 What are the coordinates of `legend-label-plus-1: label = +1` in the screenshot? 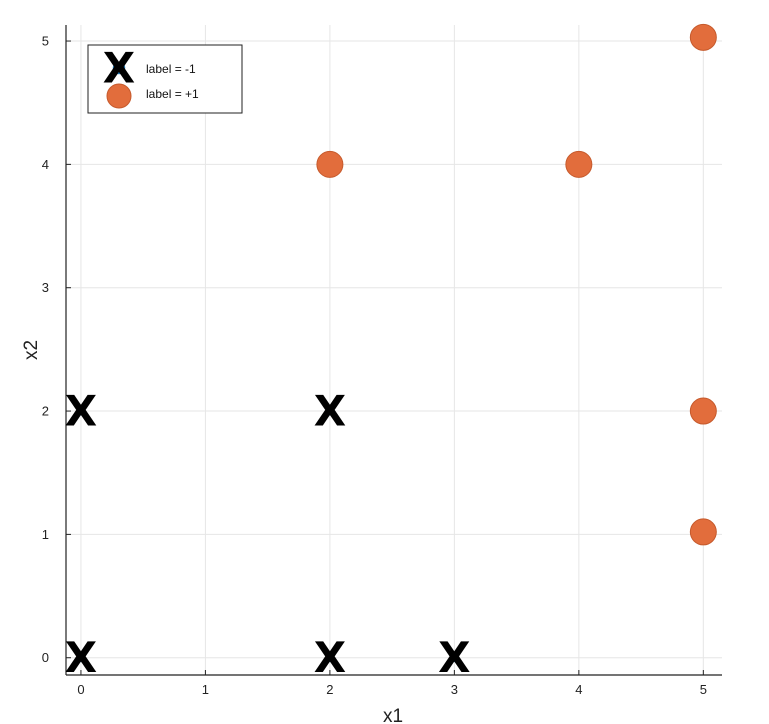 It's located at (172, 94).